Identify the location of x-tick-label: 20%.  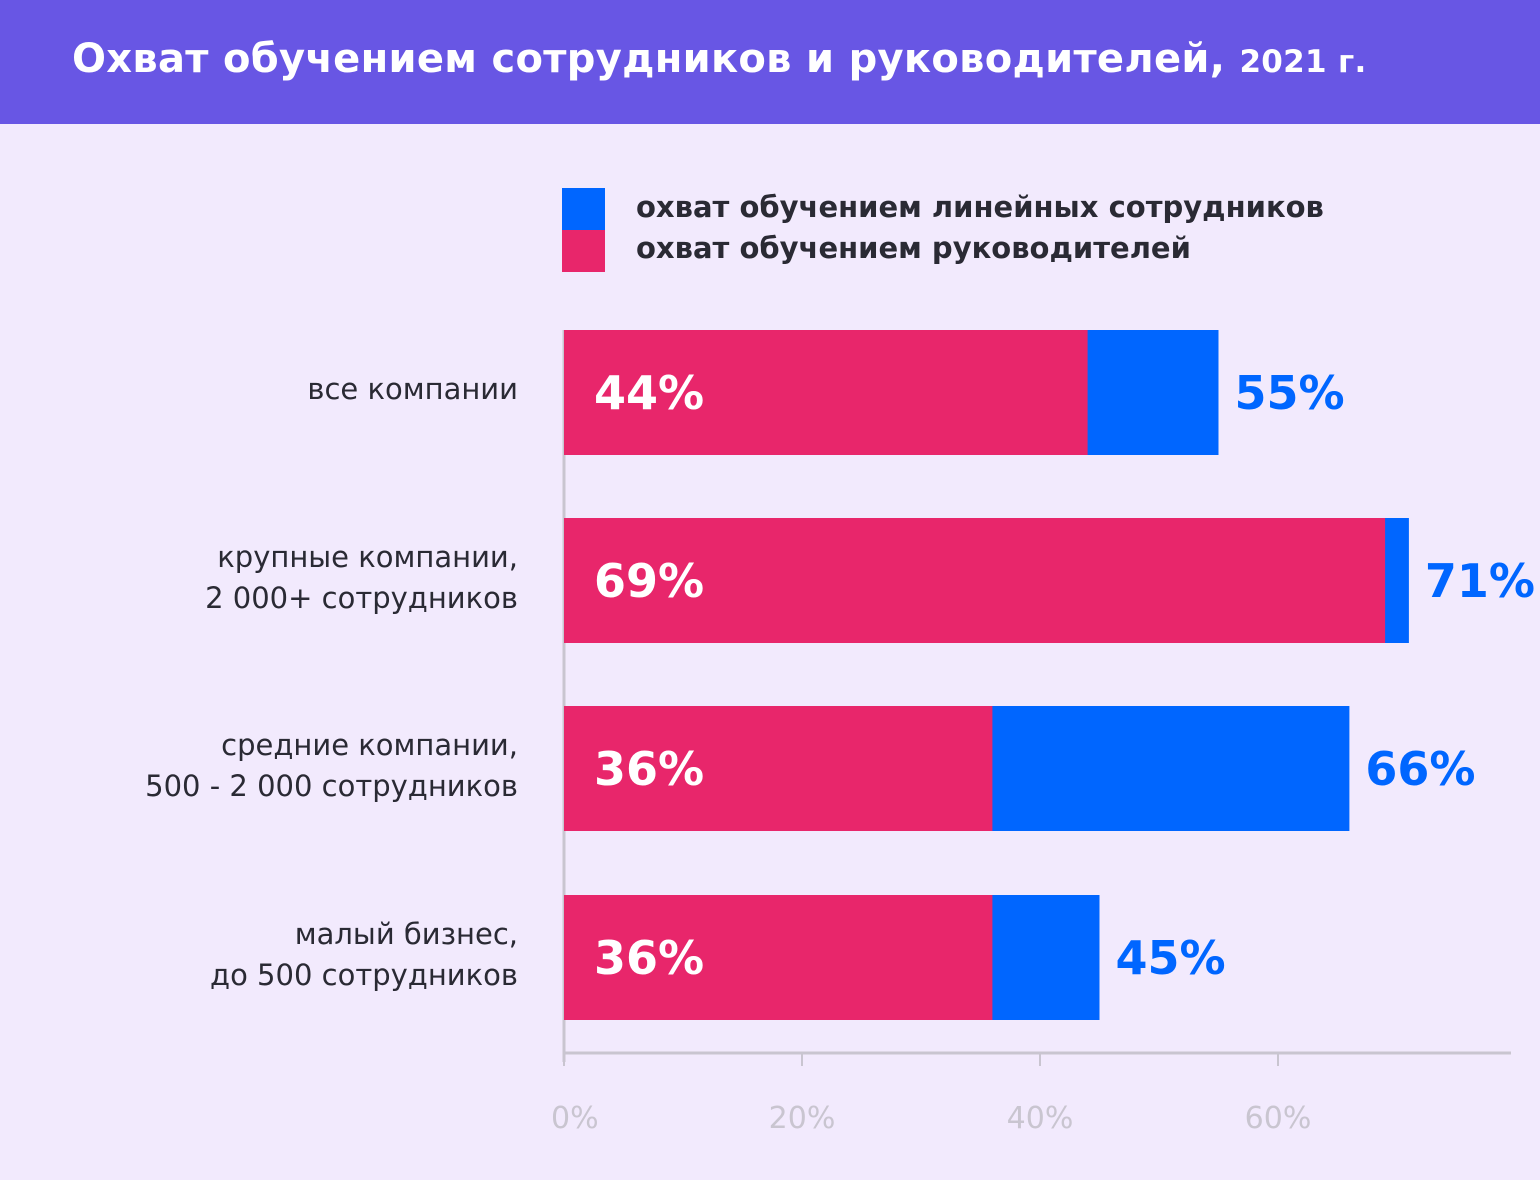
(802, 1118).